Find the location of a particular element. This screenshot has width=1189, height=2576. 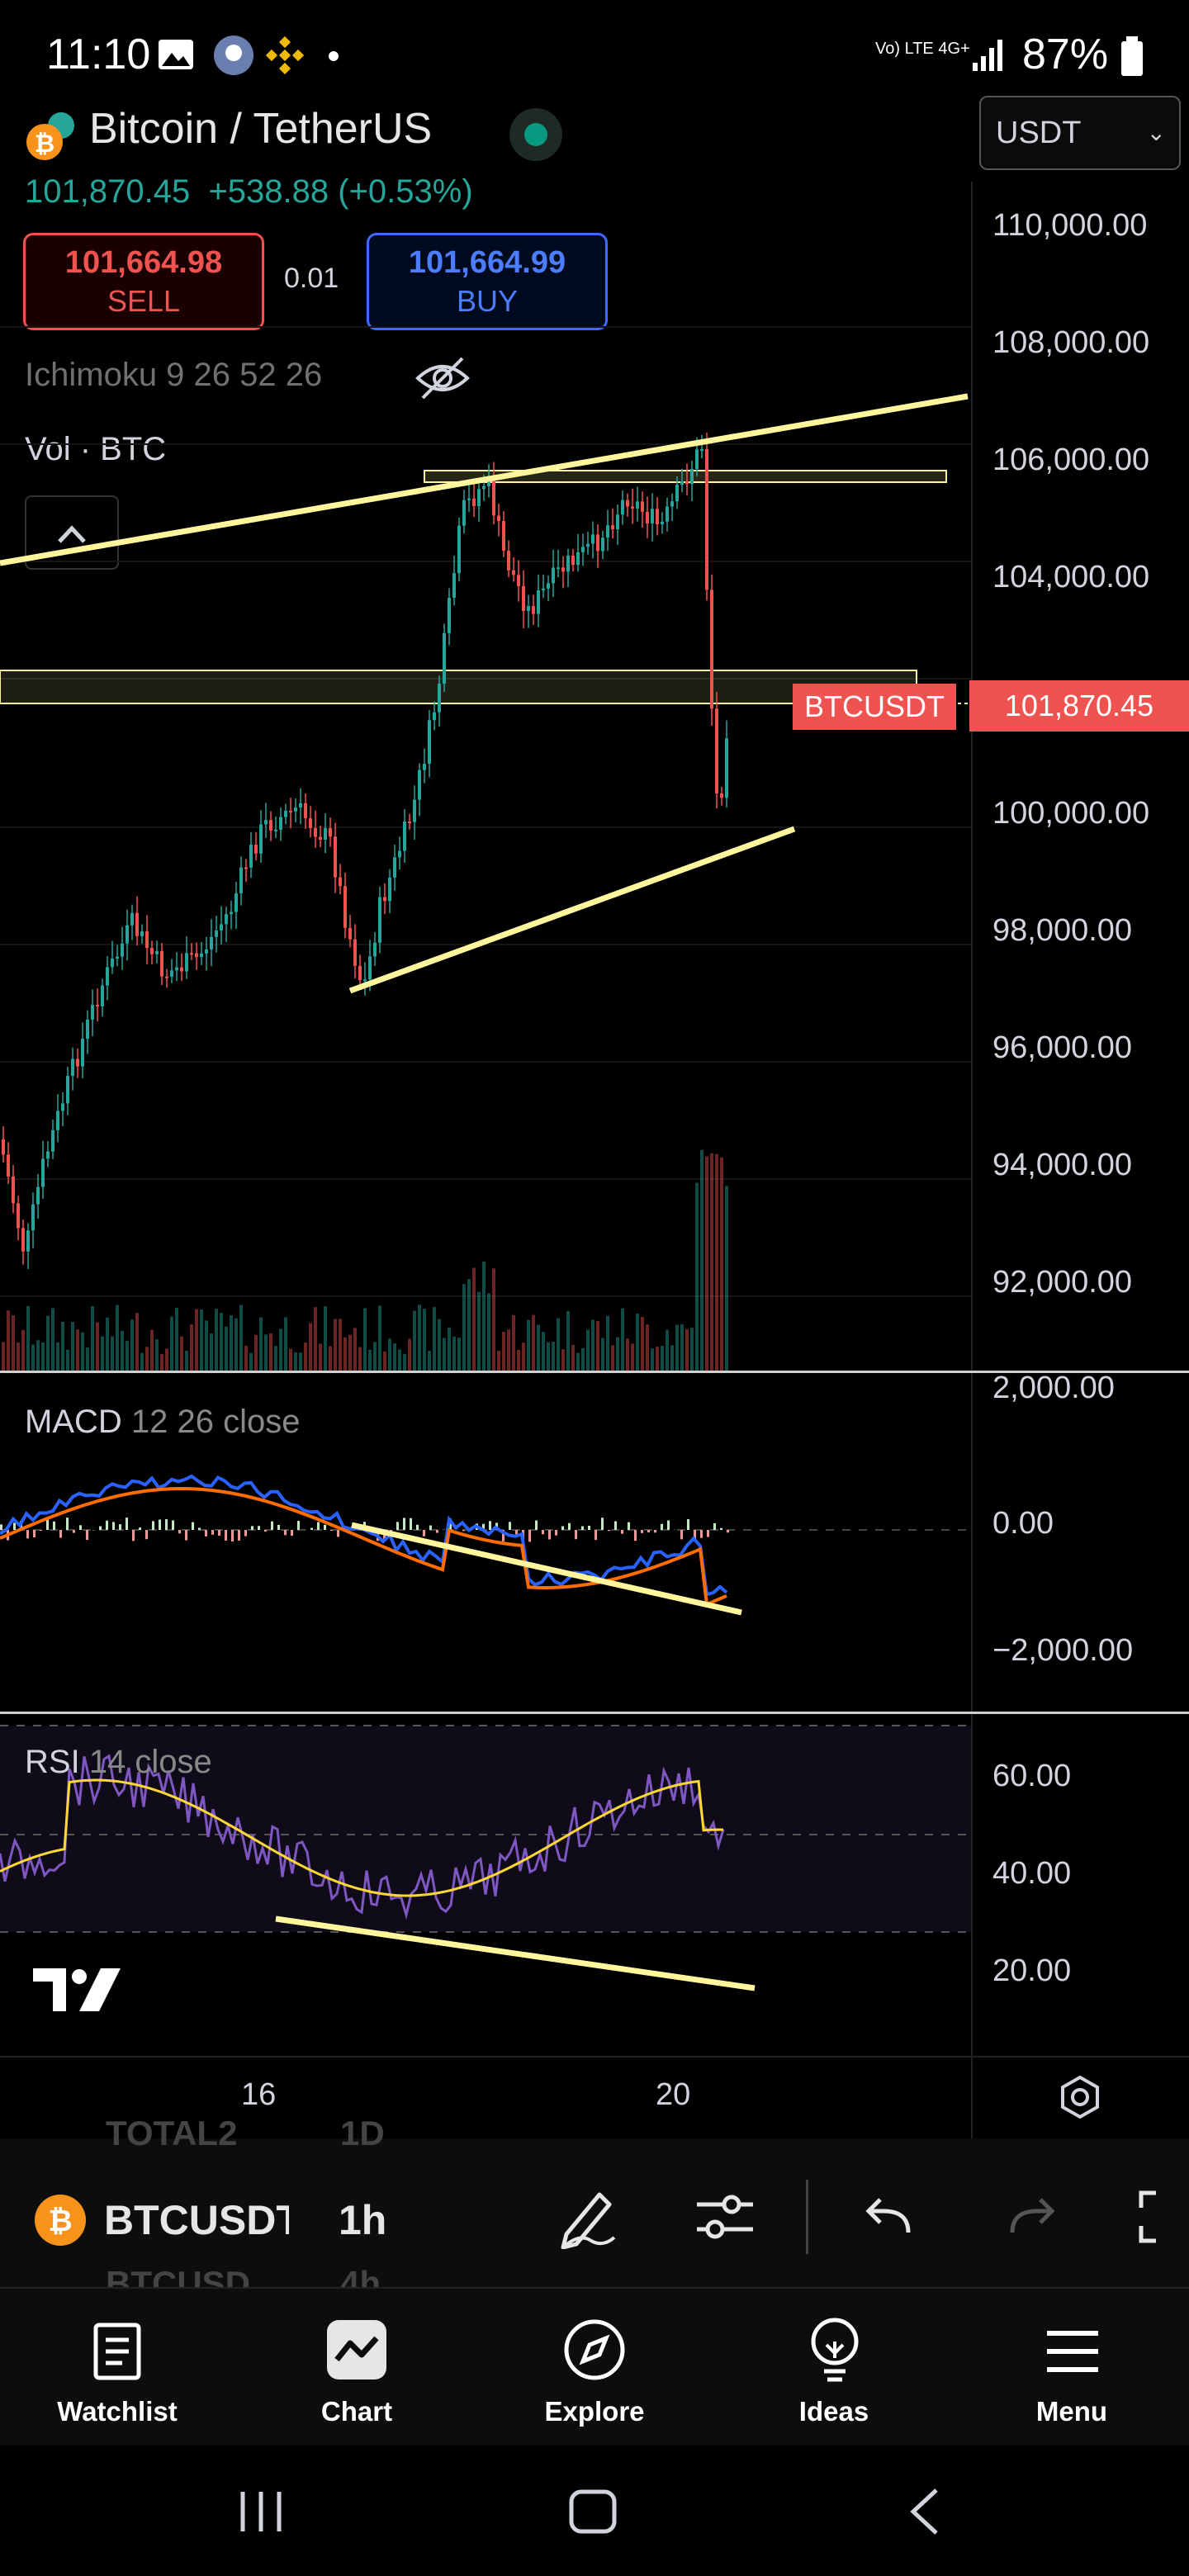

symbol-selector: ₿ BTCUSDT is located at coordinates (161, 2221).